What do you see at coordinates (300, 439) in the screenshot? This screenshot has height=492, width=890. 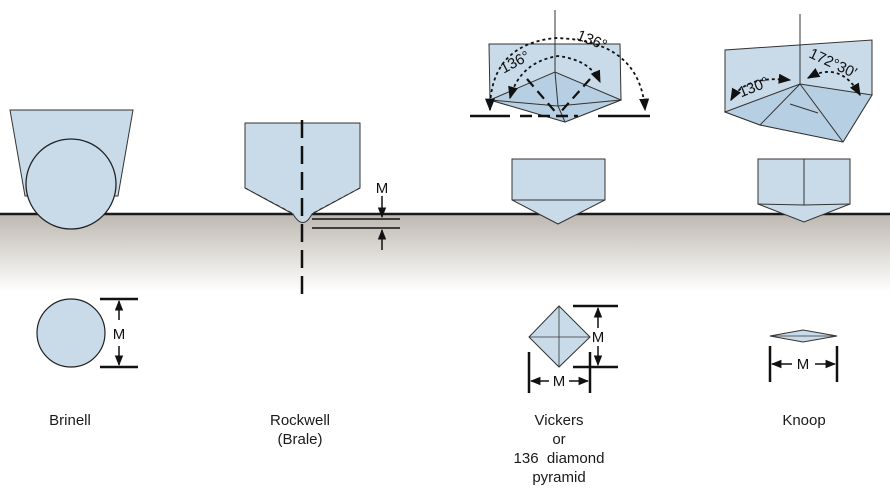 I see `rockwell-label-line2: (Brale)` at bounding box center [300, 439].